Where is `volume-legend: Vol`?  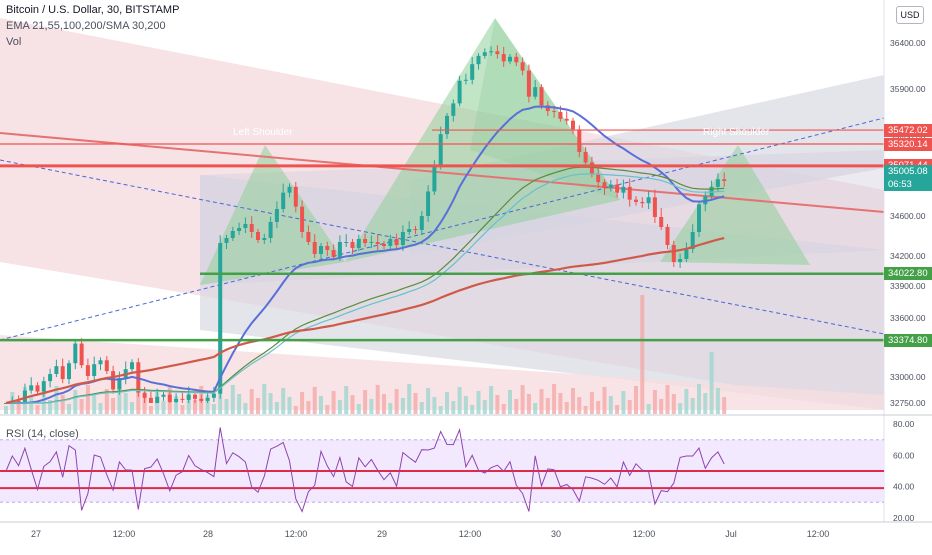
volume-legend: Vol is located at coordinates (14, 42).